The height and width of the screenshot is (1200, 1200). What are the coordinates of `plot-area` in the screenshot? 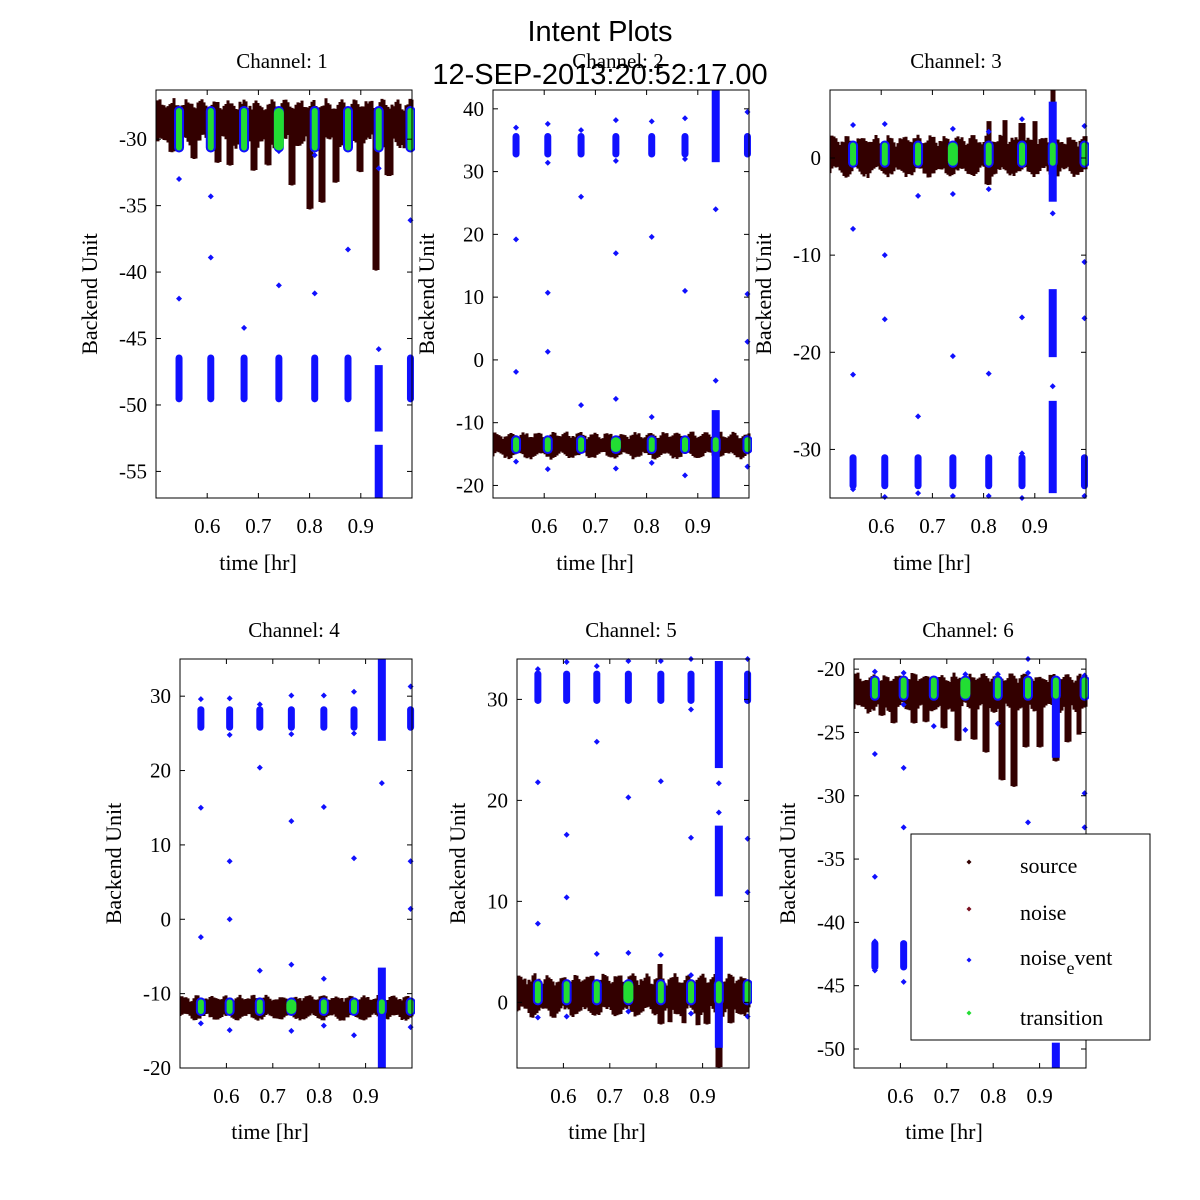 It's located at (297, 863).